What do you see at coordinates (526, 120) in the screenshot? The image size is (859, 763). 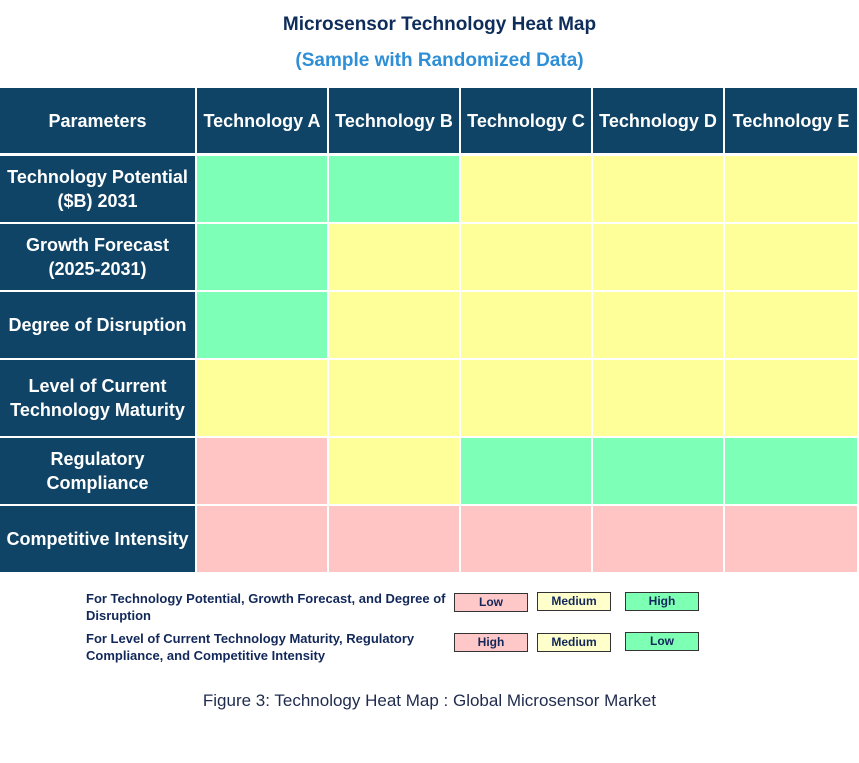 I see `column-header: Technology C` at bounding box center [526, 120].